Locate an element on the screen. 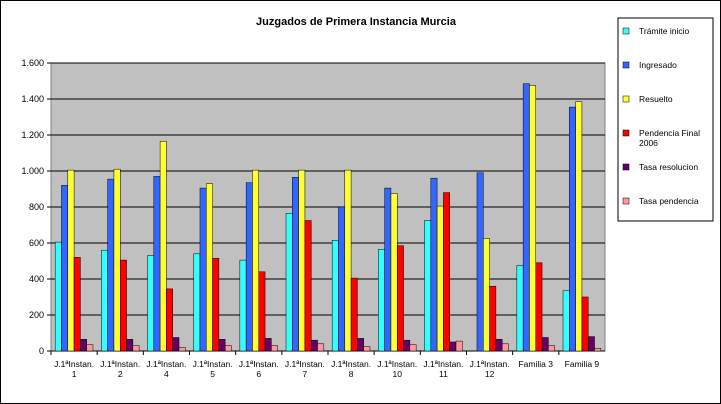 The height and width of the screenshot is (404, 721). y-tick-label: 1.600 is located at coordinates (32, 63).